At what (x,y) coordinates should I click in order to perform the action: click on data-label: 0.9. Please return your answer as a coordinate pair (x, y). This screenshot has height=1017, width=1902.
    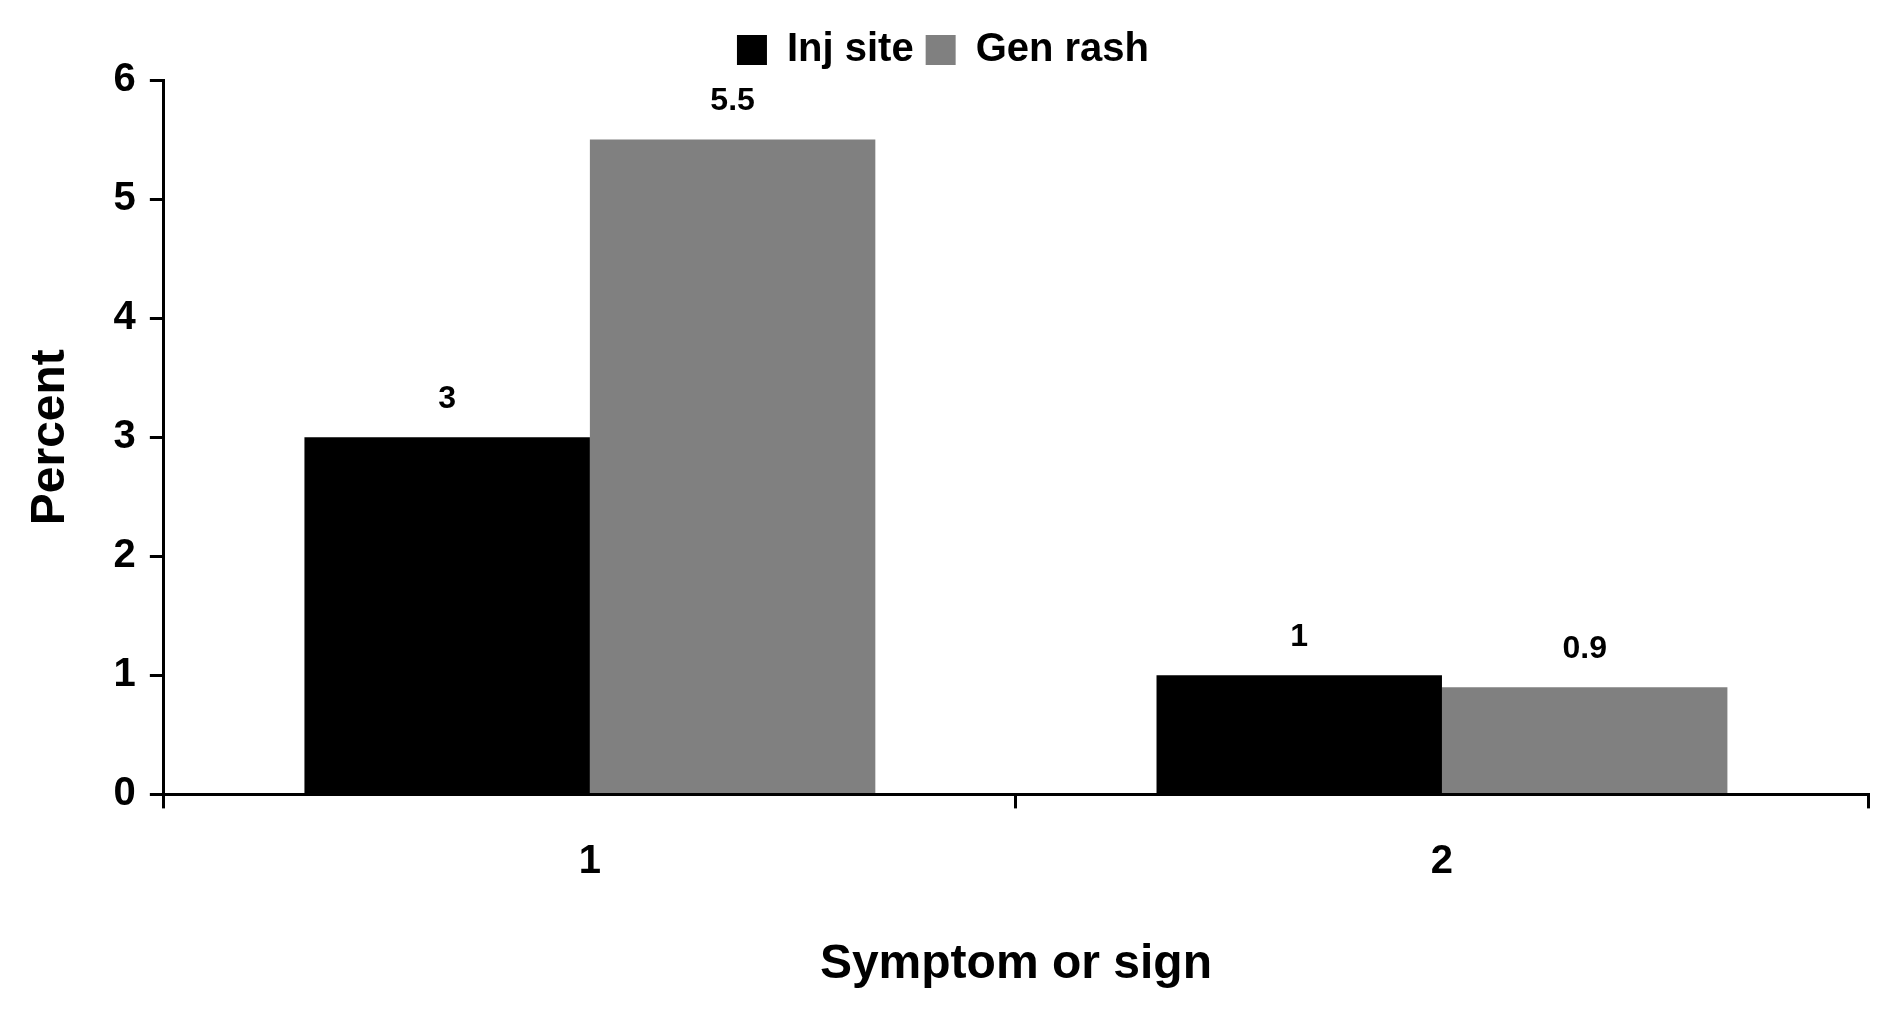
    Looking at the image, I should click on (1584, 647).